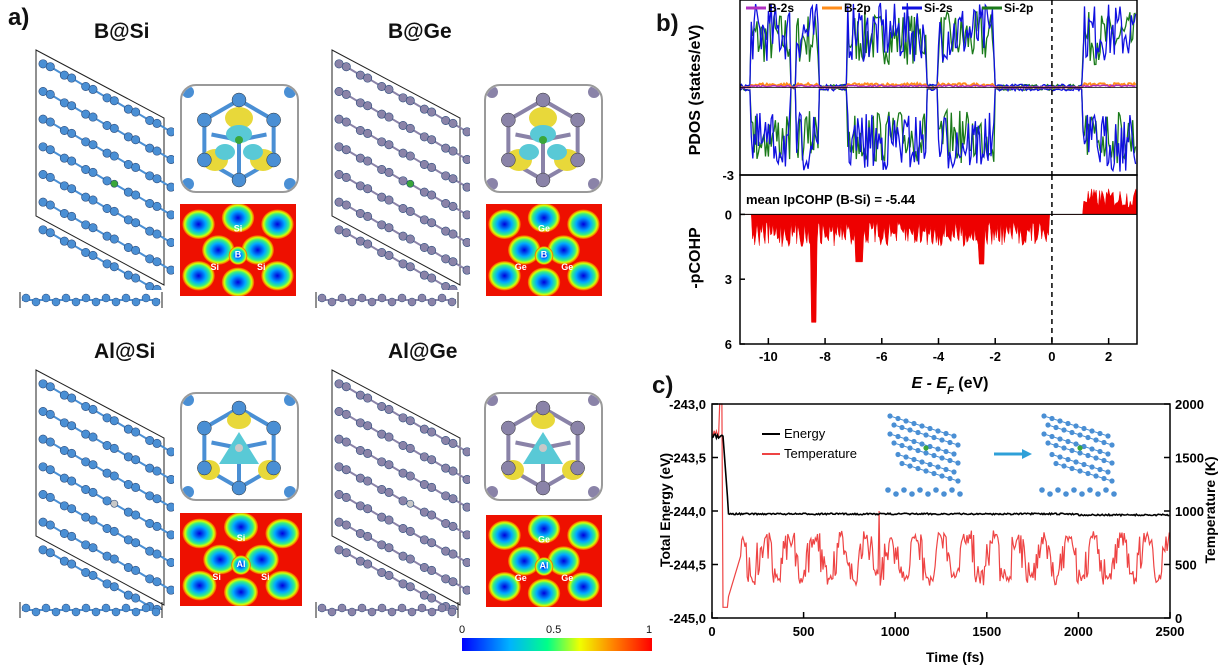 The image size is (1220, 666). Describe the element at coordinates (939, 356) in the screenshot. I see `energy-xtick: -4` at that location.